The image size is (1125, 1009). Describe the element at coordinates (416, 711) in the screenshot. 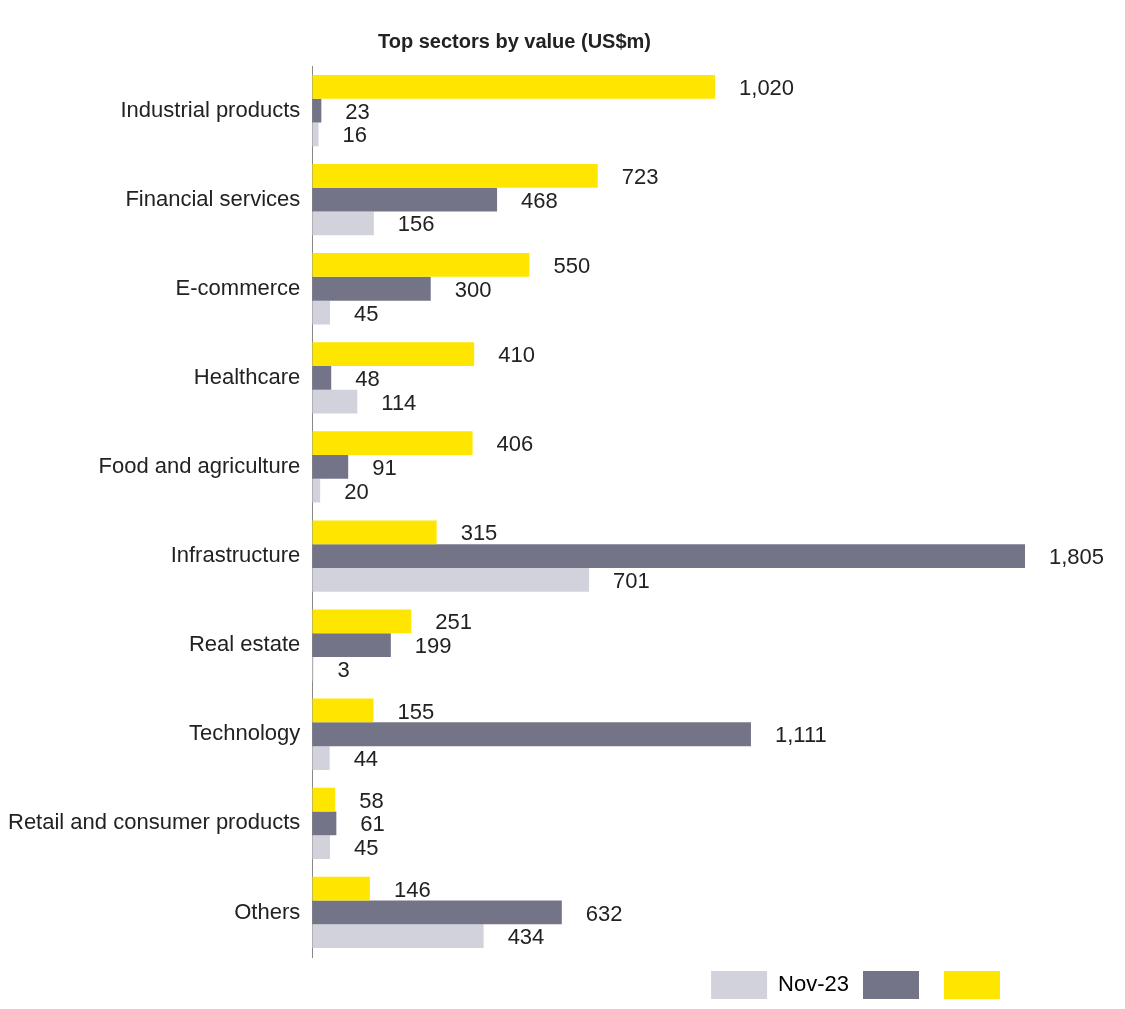

I see `data-label: 155` at that location.